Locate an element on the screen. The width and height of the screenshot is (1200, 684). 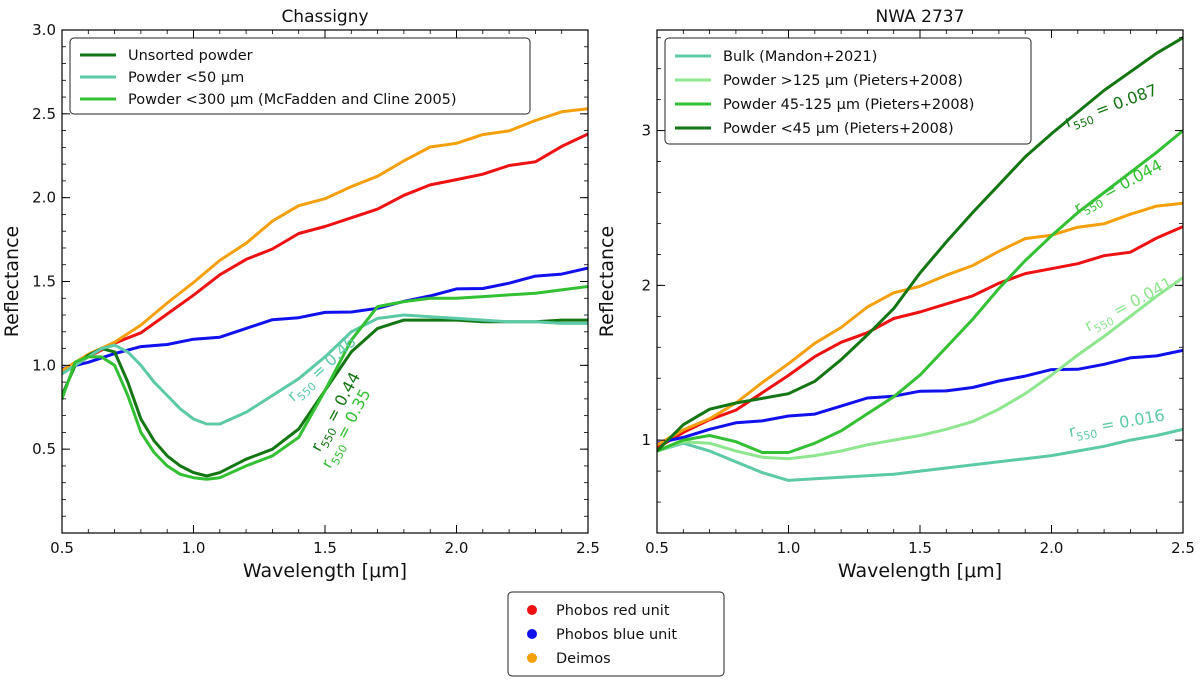
legend-entry: Bulk (Mandon+2021) is located at coordinates (800, 57).